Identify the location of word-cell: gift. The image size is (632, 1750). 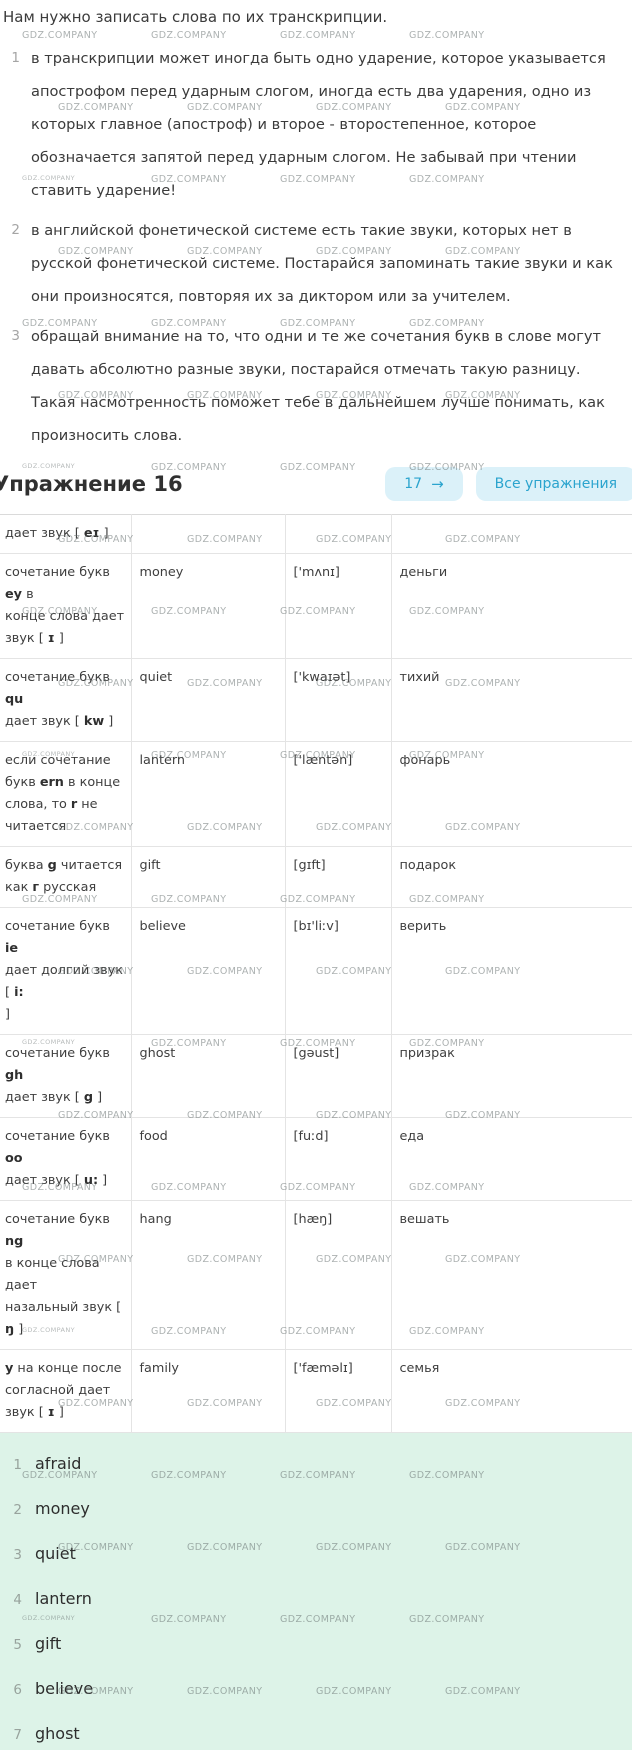
(208, 877).